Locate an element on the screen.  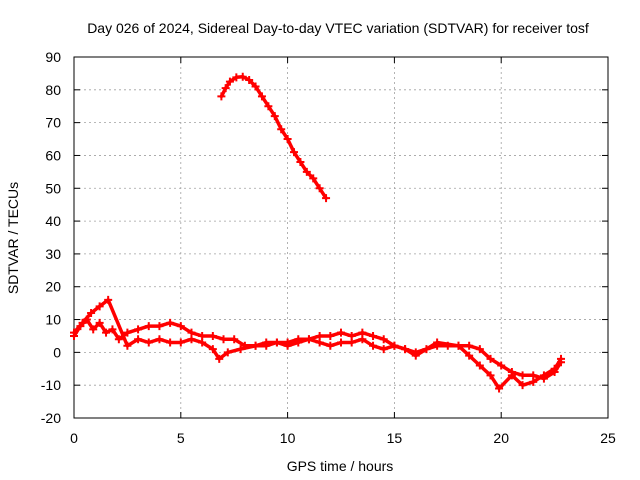
y-tick-label: 90 is located at coordinates (53, 57).